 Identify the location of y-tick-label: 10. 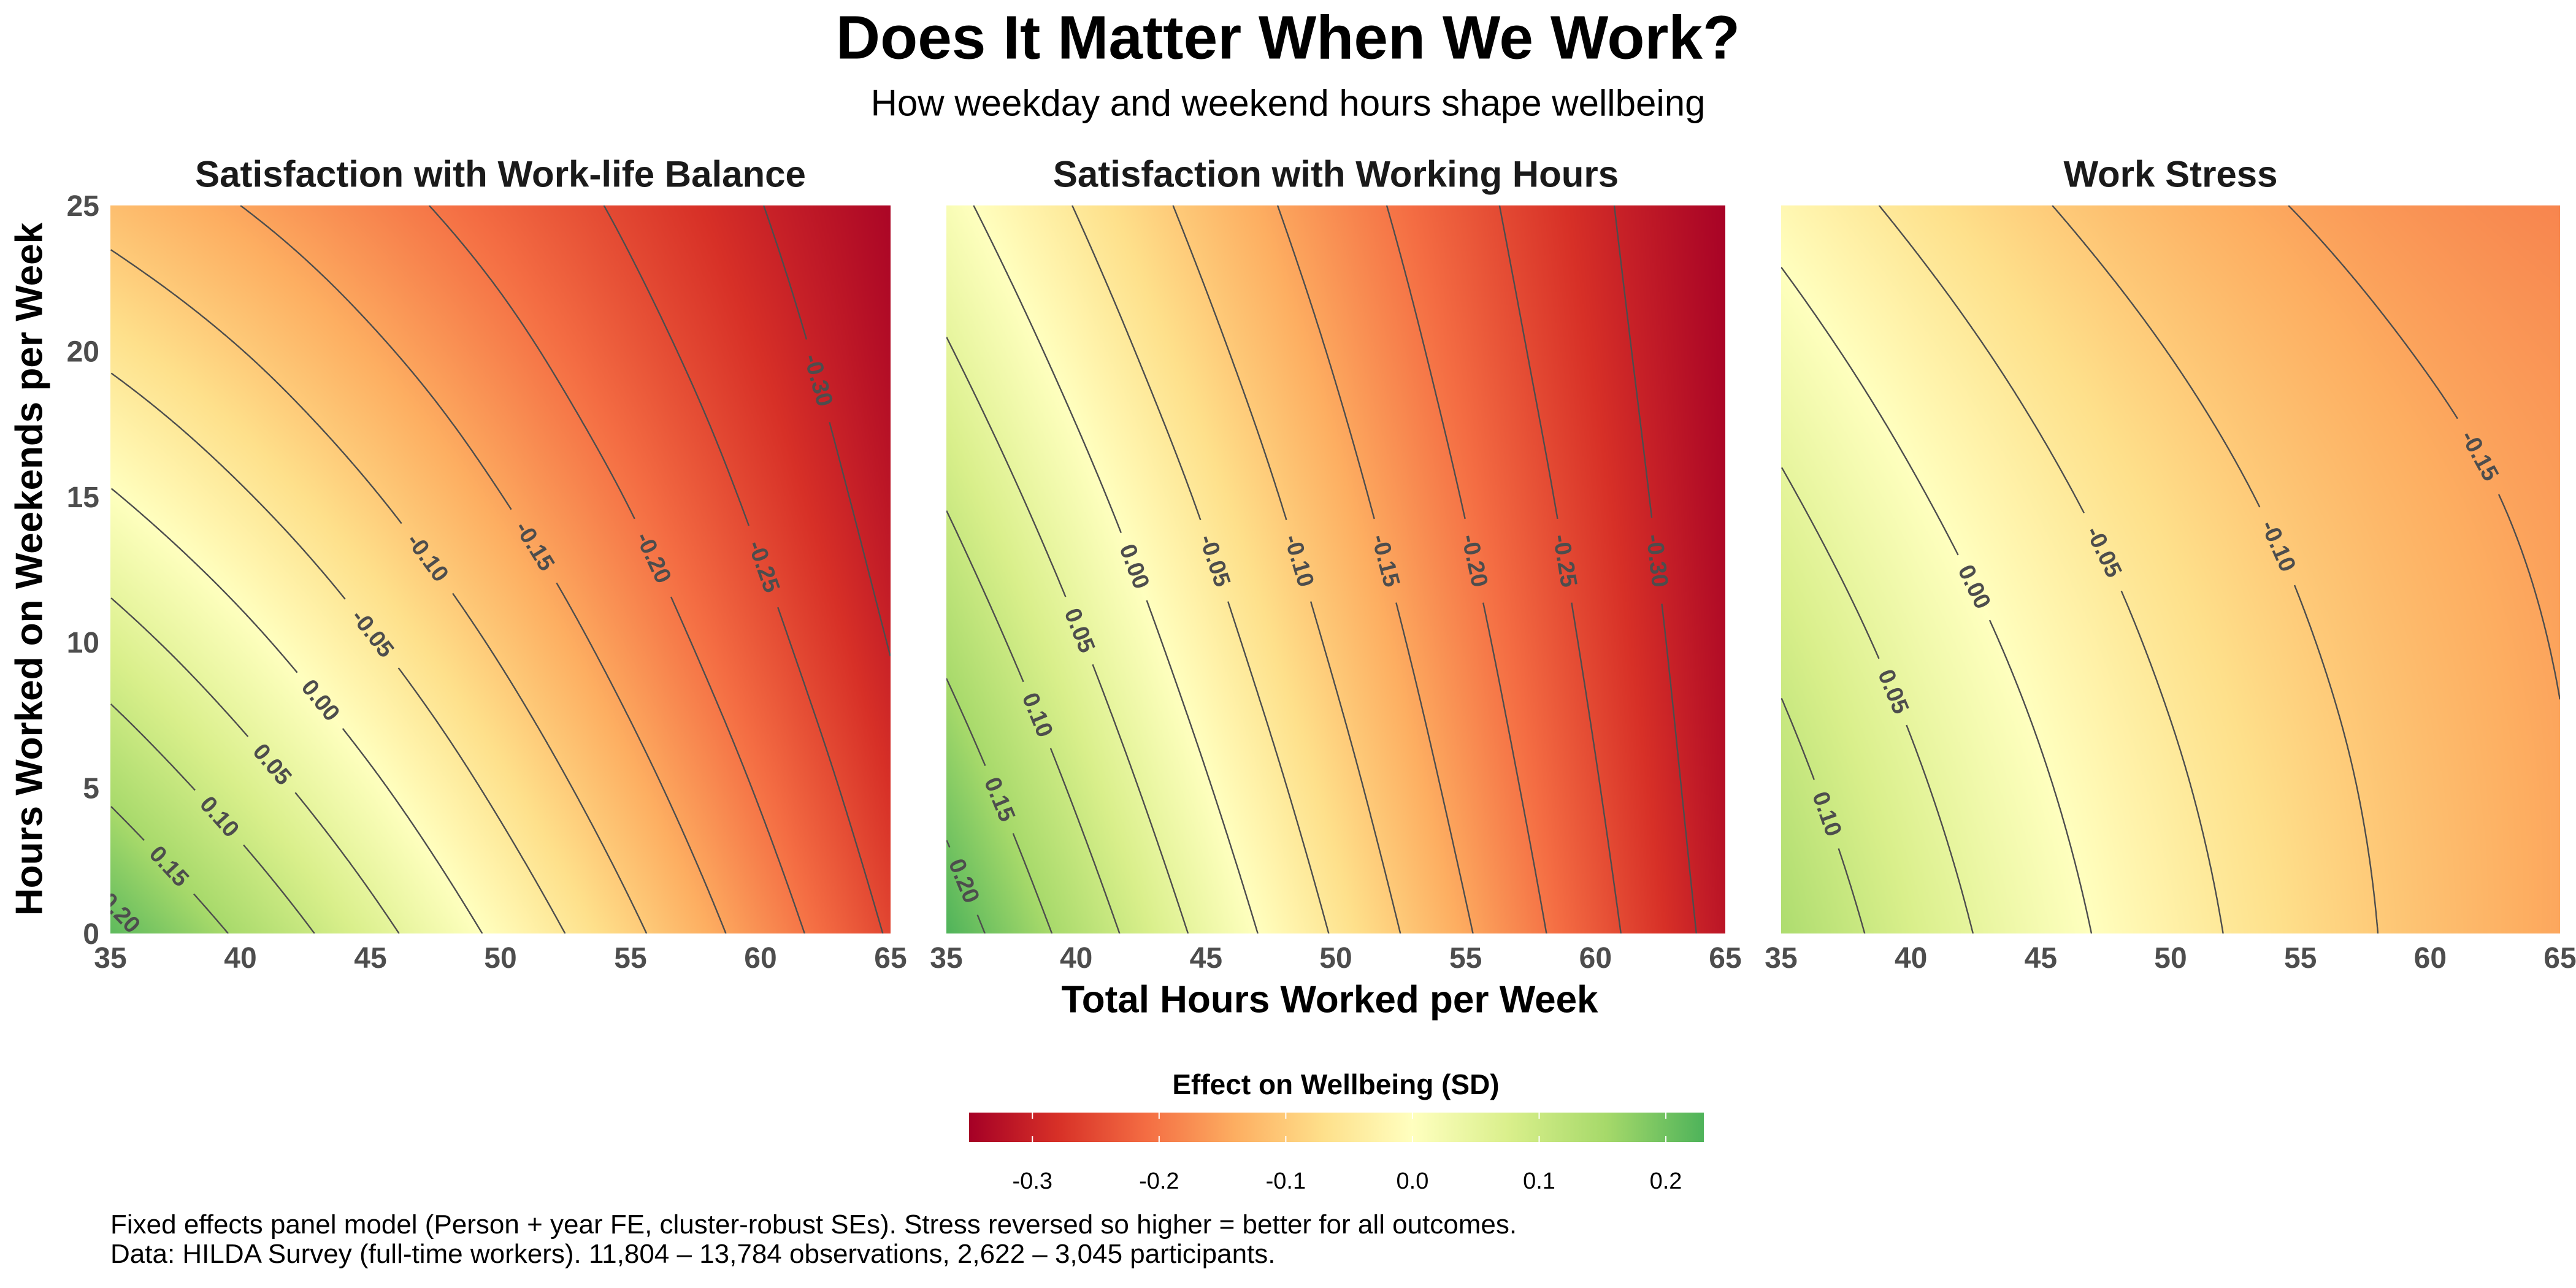
(83, 643).